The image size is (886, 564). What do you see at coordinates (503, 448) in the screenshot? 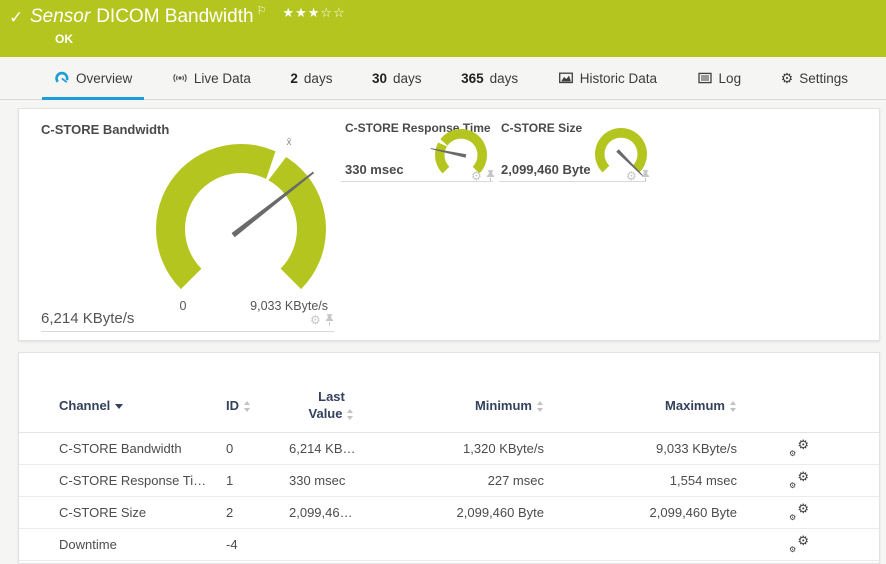
I see `cell-minimum: 1,320 KByte/s` at bounding box center [503, 448].